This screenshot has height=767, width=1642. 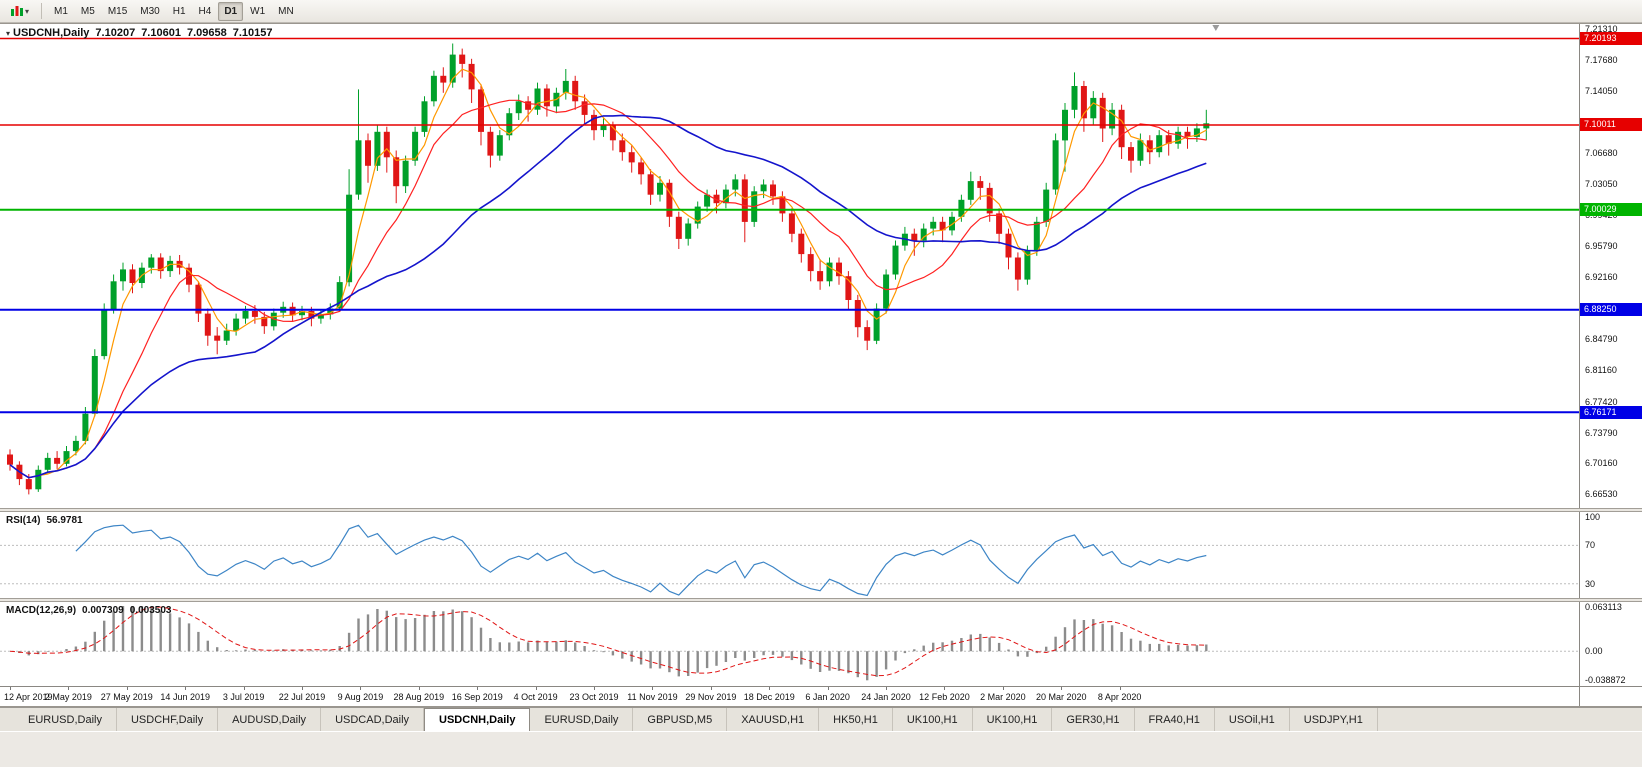 What do you see at coordinates (115, 33) in the screenshot?
I see `open-value: 7.10207` at bounding box center [115, 33].